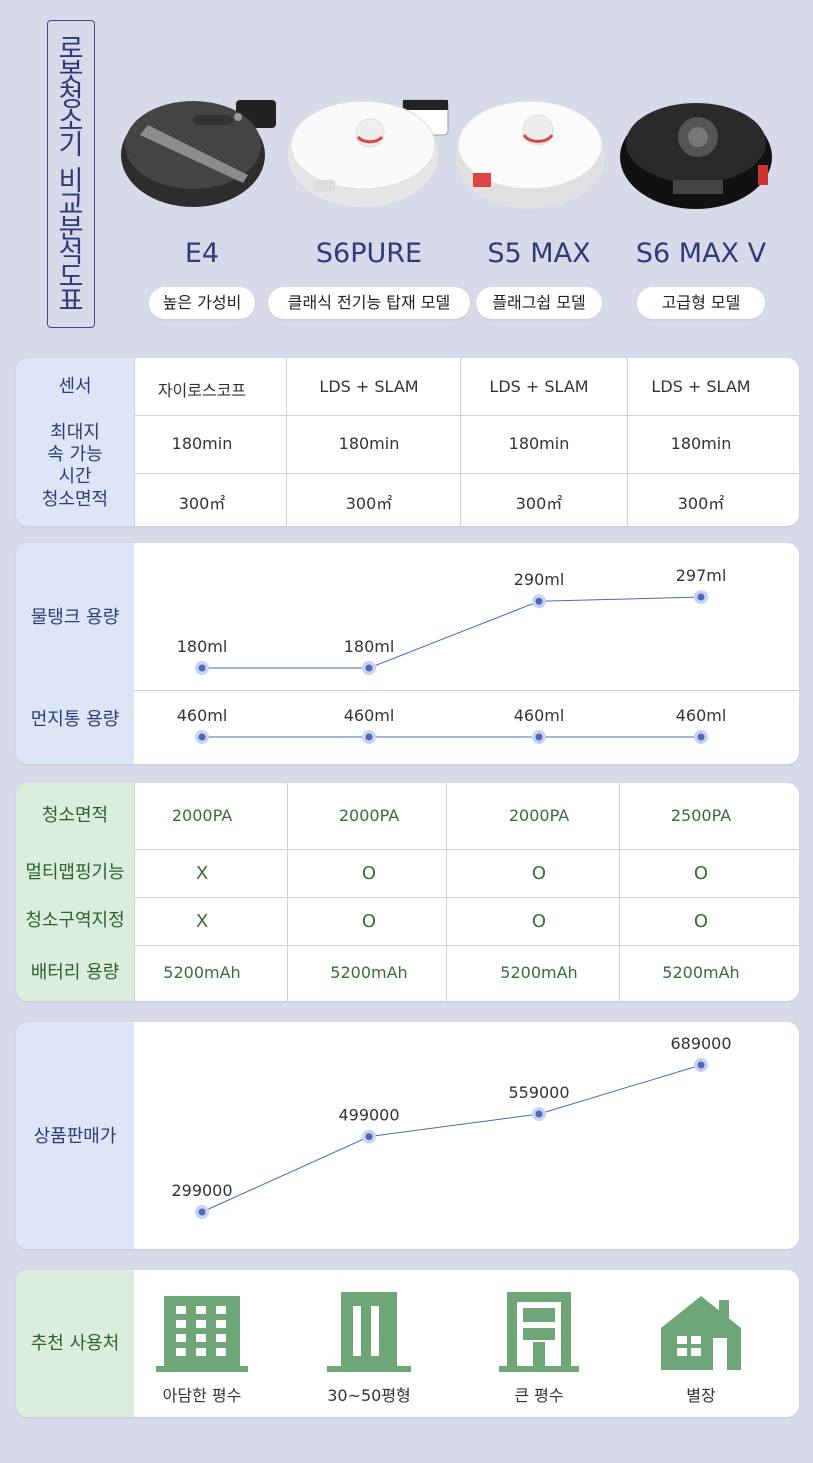  What do you see at coordinates (71, 229) in the screenshot?
I see `title-char: 분` at bounding box center [71, 229].